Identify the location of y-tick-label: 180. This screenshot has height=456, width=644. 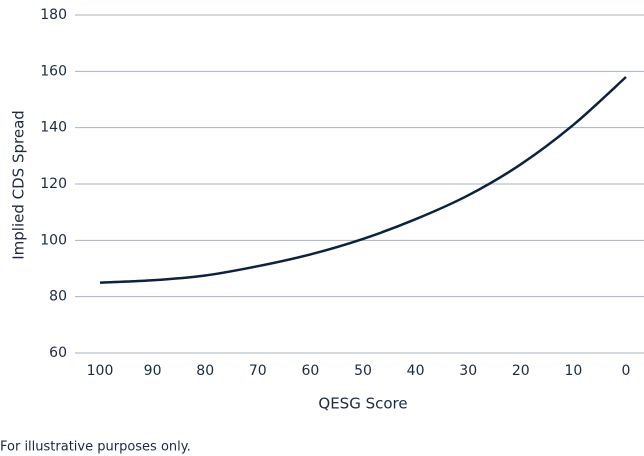
(53, 15).